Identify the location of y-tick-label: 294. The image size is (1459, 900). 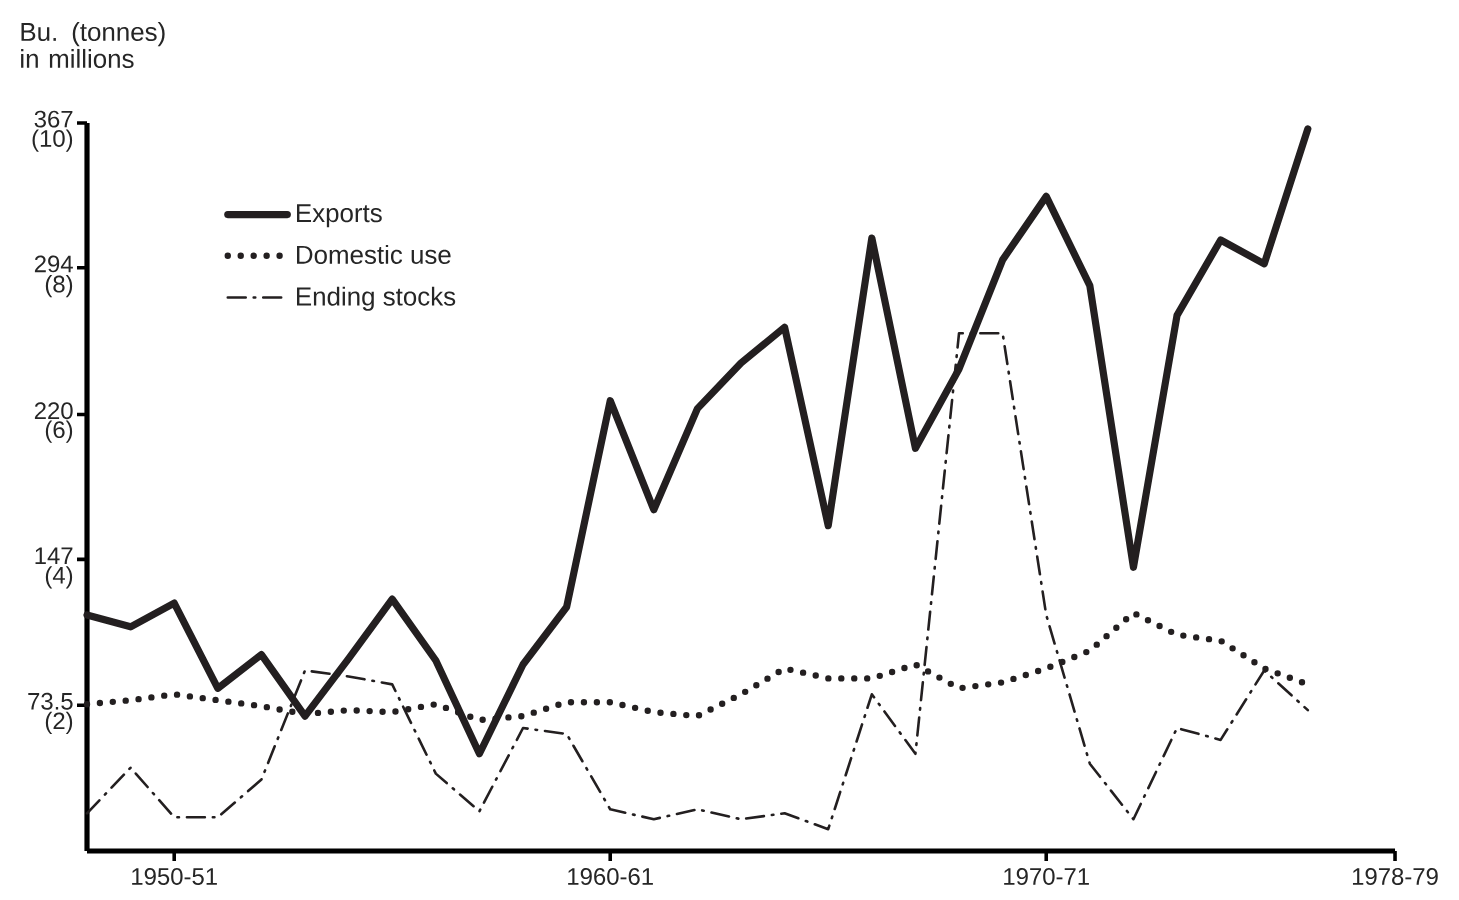
(53, 264).